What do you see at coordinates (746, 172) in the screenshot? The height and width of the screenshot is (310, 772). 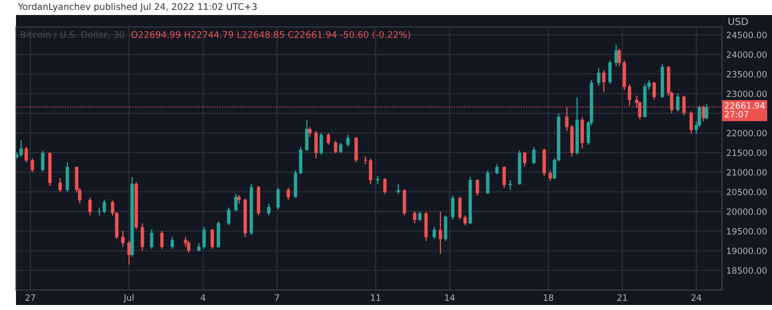 I see `y-tick-label: 21000.00` at bounding box center [746, 172].